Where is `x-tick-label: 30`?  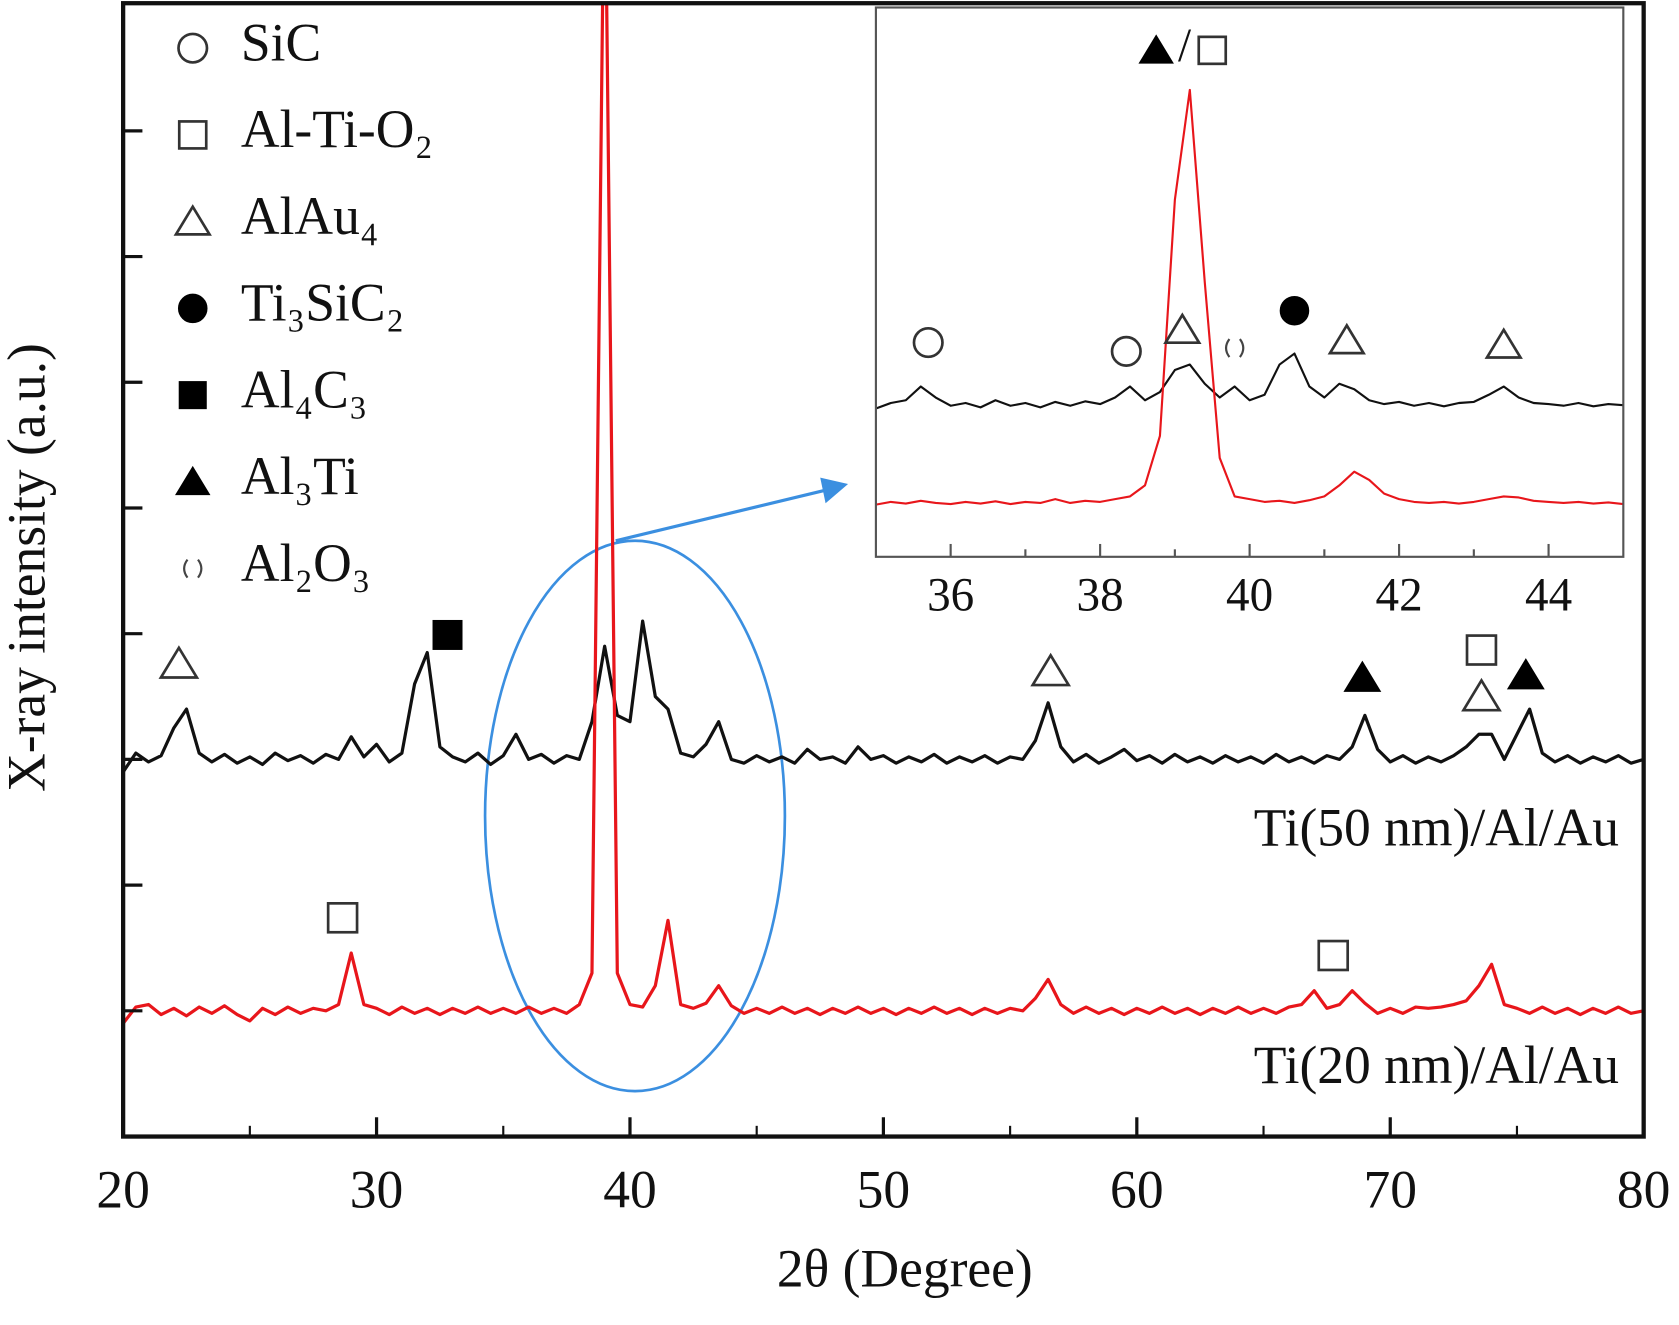 x-tick-label: 30 is located at coordinates (377, 1190).